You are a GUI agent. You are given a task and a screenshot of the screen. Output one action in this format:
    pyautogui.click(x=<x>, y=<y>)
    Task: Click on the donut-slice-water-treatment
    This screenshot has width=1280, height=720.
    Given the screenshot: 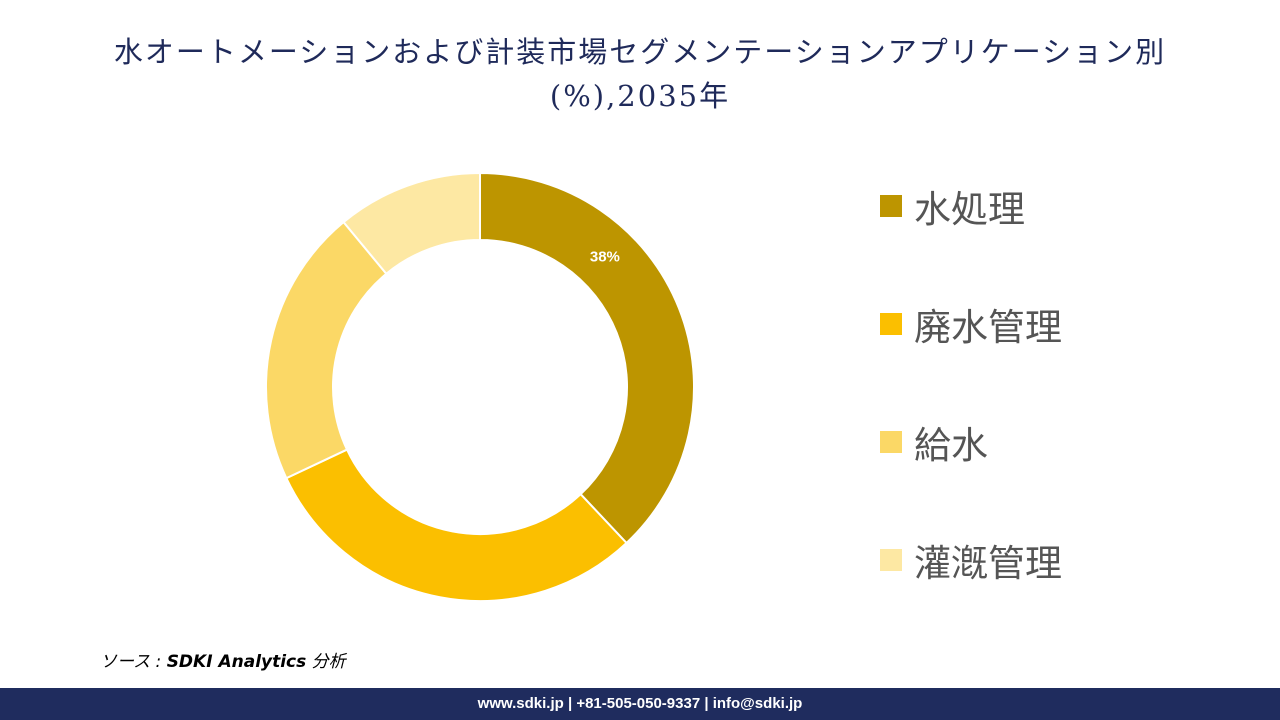 What is the action you would take?
    pyautogui.click(x=587, y=358)
    